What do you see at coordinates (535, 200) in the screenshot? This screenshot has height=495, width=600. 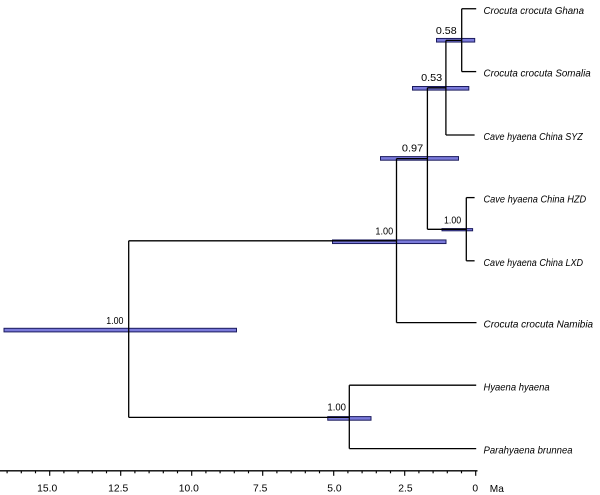 I see `svg-text: Cave hyaena China HZD` at bounding box center [535, 200].